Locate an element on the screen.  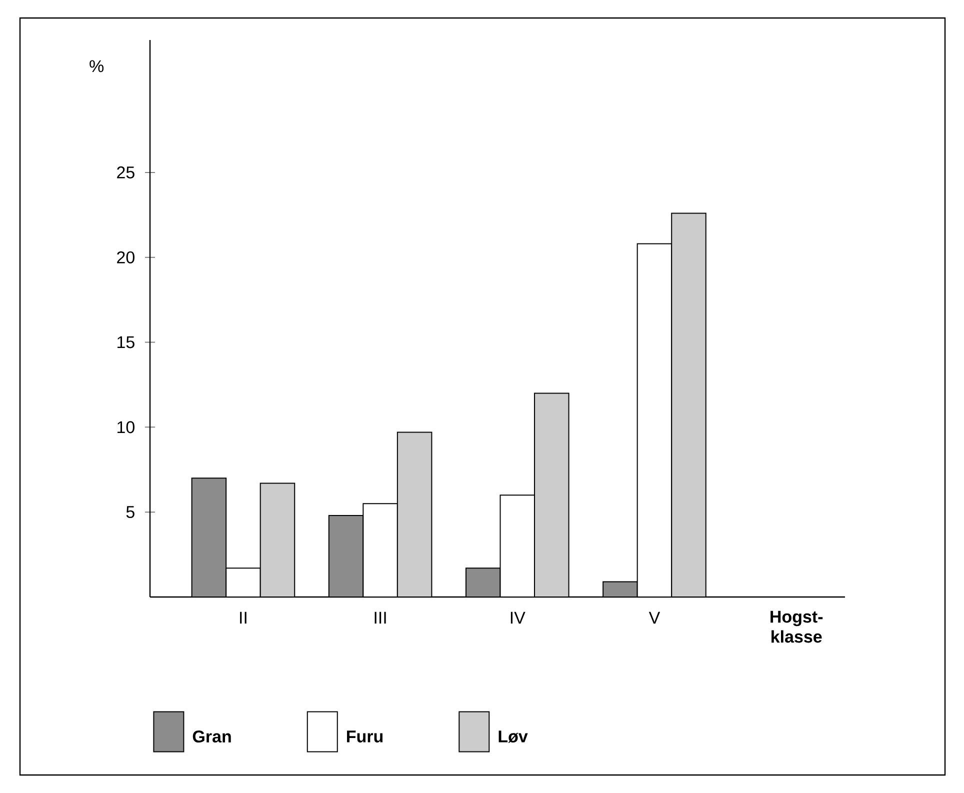
y-tick-label: 15 is located at coordinates (126, 342).